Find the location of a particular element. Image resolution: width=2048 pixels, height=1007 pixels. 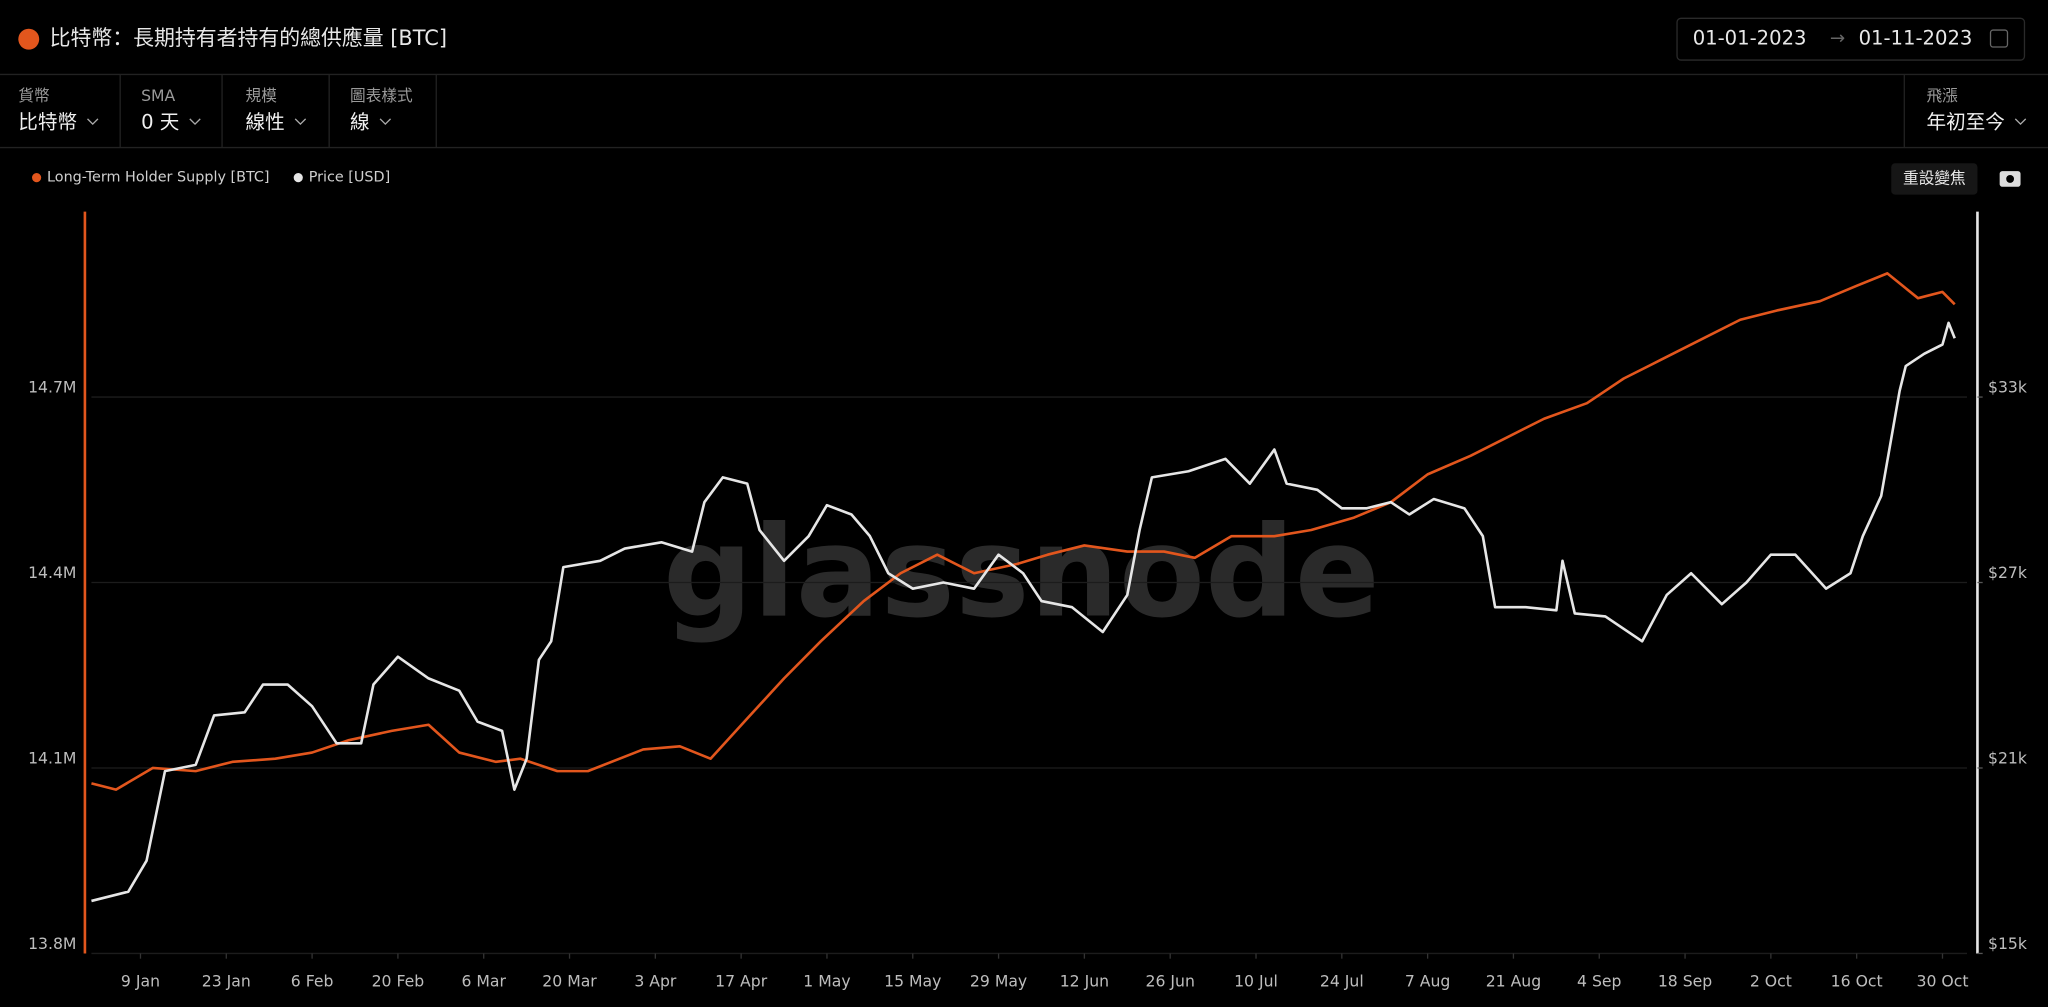

x-tick-label: 3 Apr is located at coordinates (655, 981).